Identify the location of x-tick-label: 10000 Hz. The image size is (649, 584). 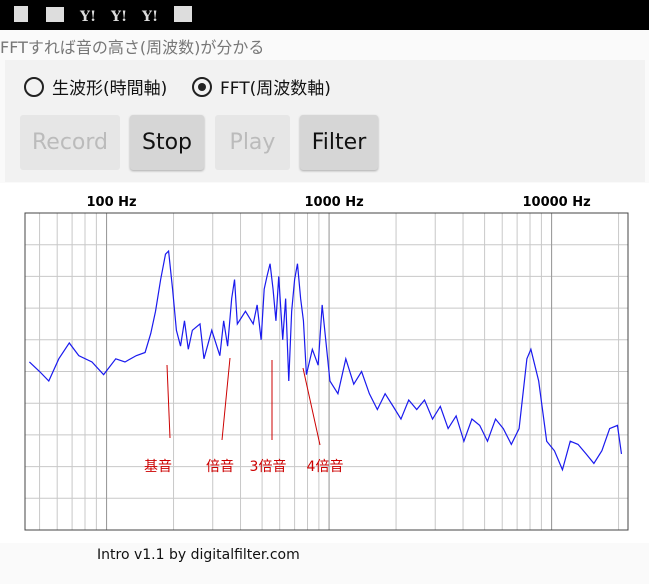
(556, 202).